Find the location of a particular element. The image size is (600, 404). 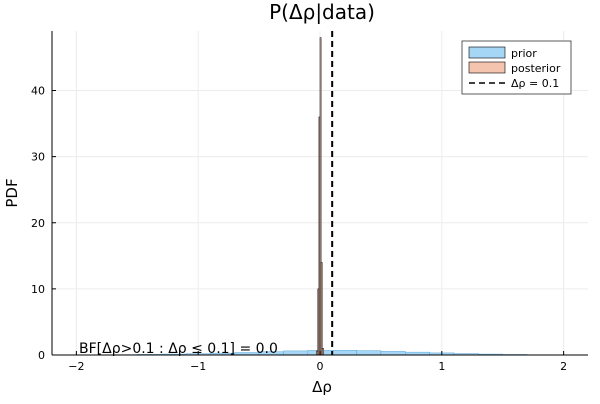

bayes-factor-annotation: BF[Δρ>0.1 : Δρ ≤ 0.1] = 0.0 is located at coordinates (178, 349).